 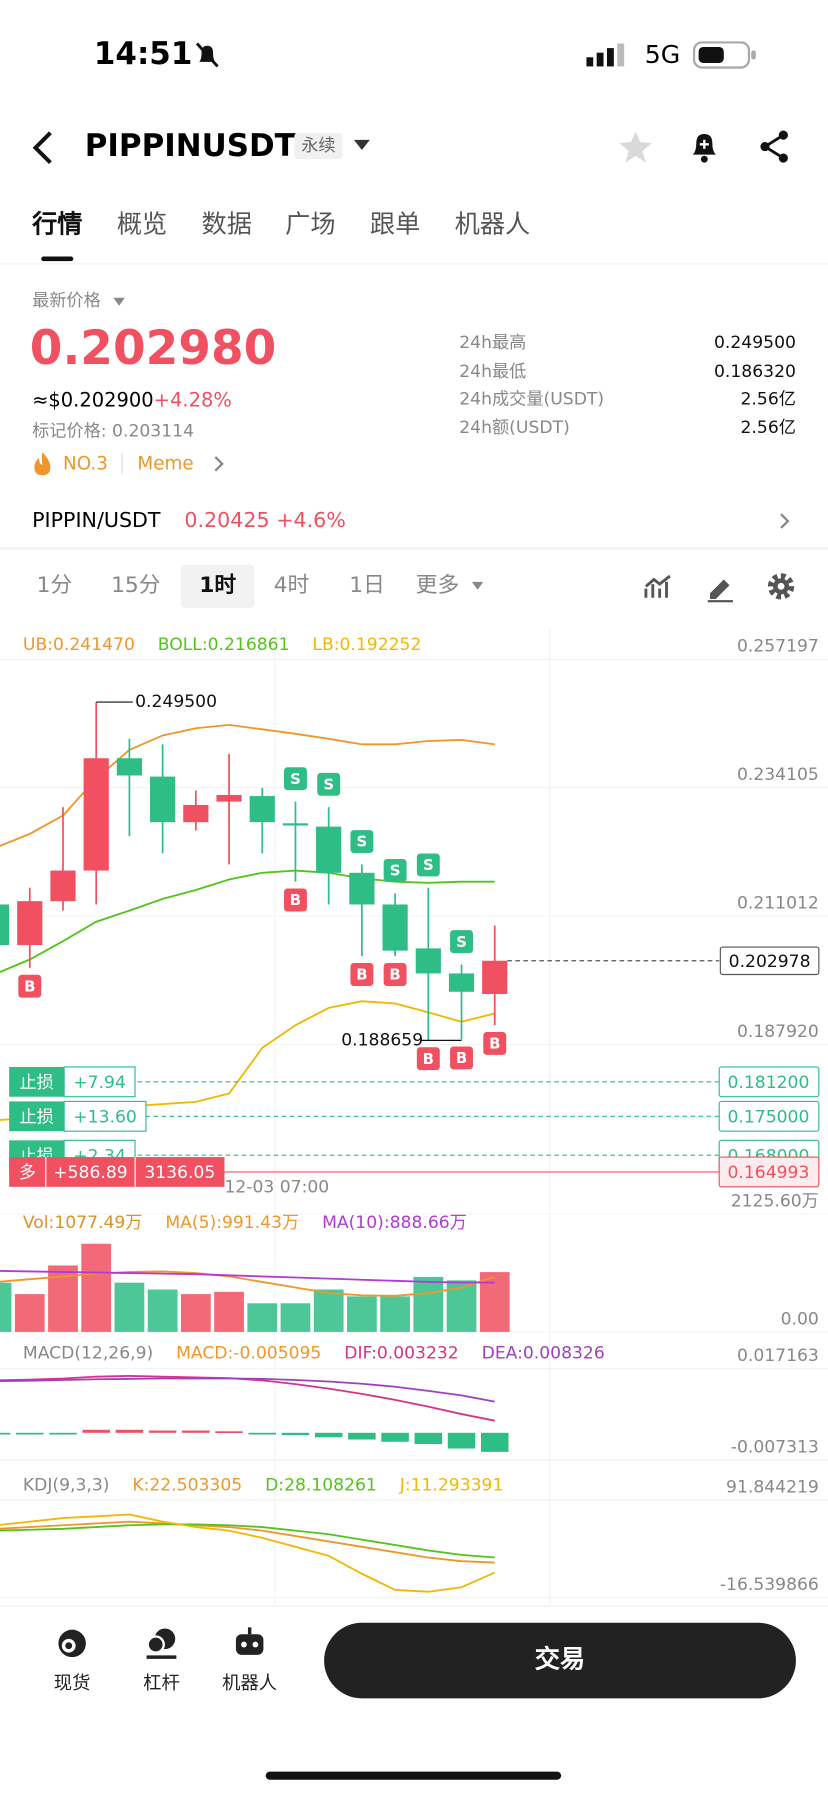 What do you see at coordinates (54, 585) in the screenshot?
I see `interval: 1分` at bounding box center [54, 585].